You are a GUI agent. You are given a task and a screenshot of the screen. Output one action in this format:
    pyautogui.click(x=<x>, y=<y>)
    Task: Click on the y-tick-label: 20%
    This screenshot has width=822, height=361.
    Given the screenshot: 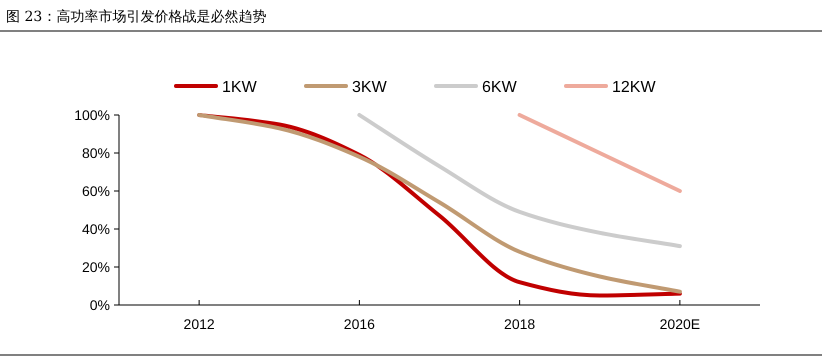 What is the action you would take?
    pyautogui.click(x=96, y=267)
    